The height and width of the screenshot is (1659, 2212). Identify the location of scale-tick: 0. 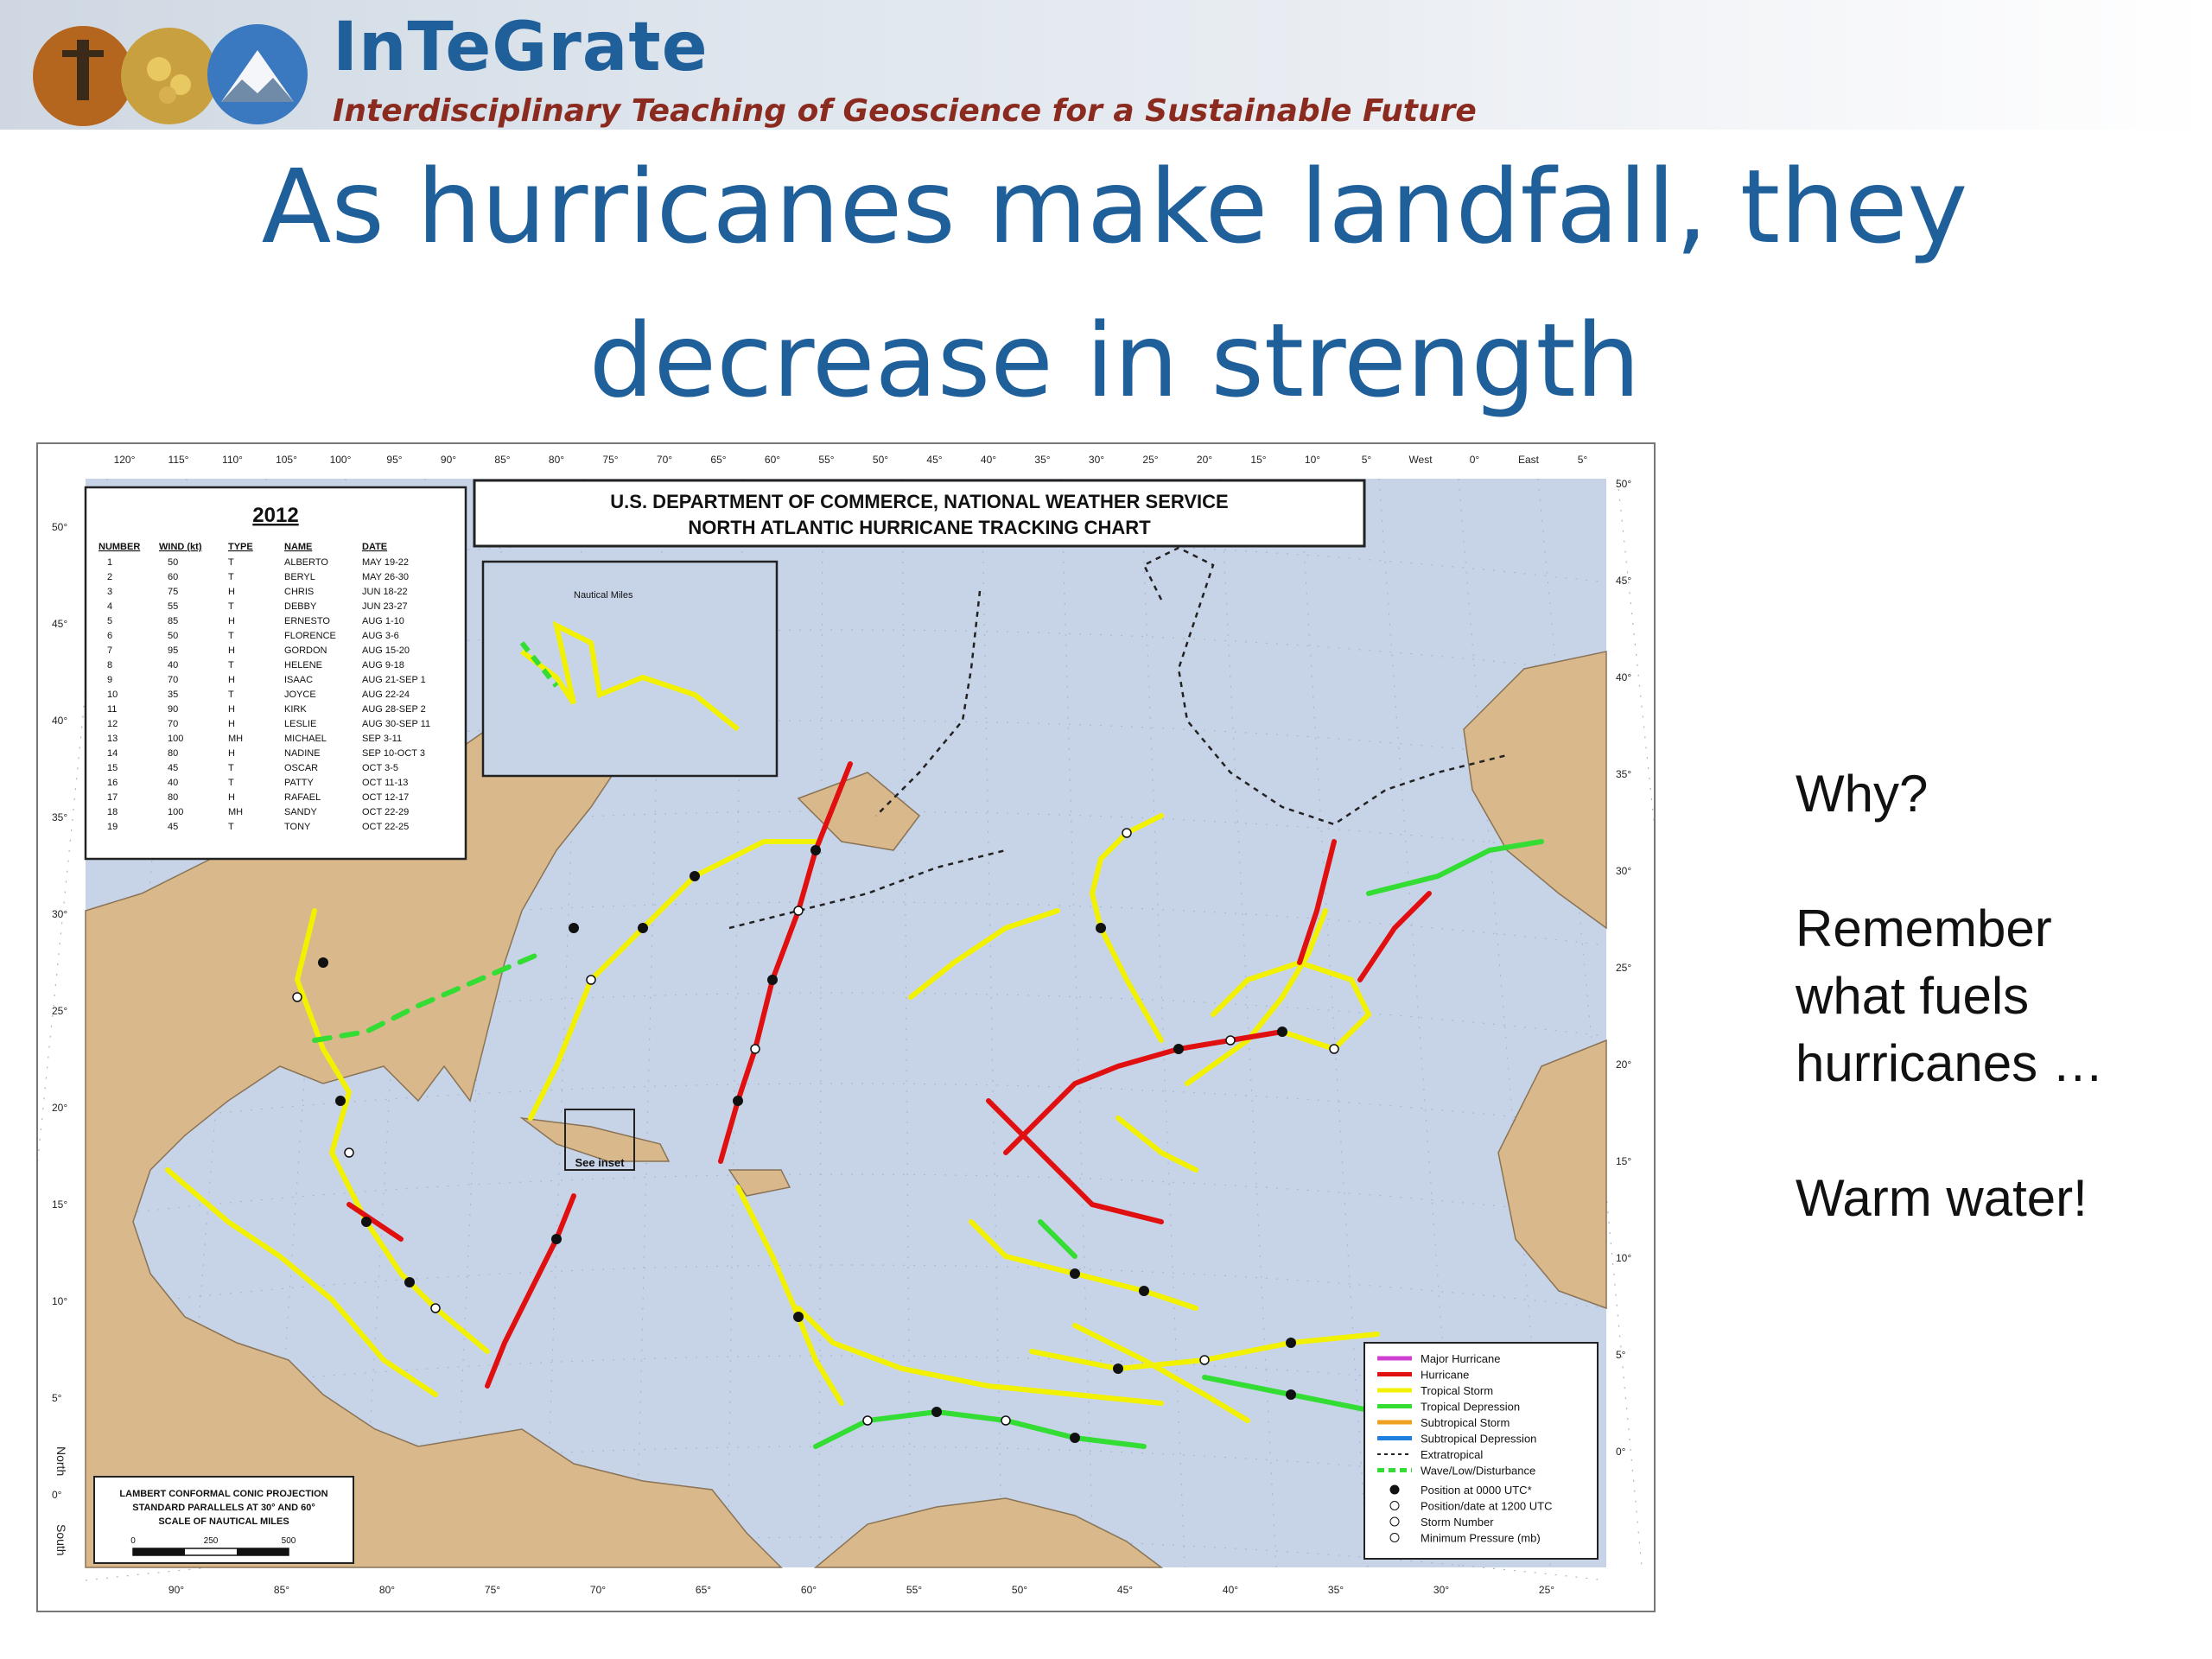
(133, 1541).